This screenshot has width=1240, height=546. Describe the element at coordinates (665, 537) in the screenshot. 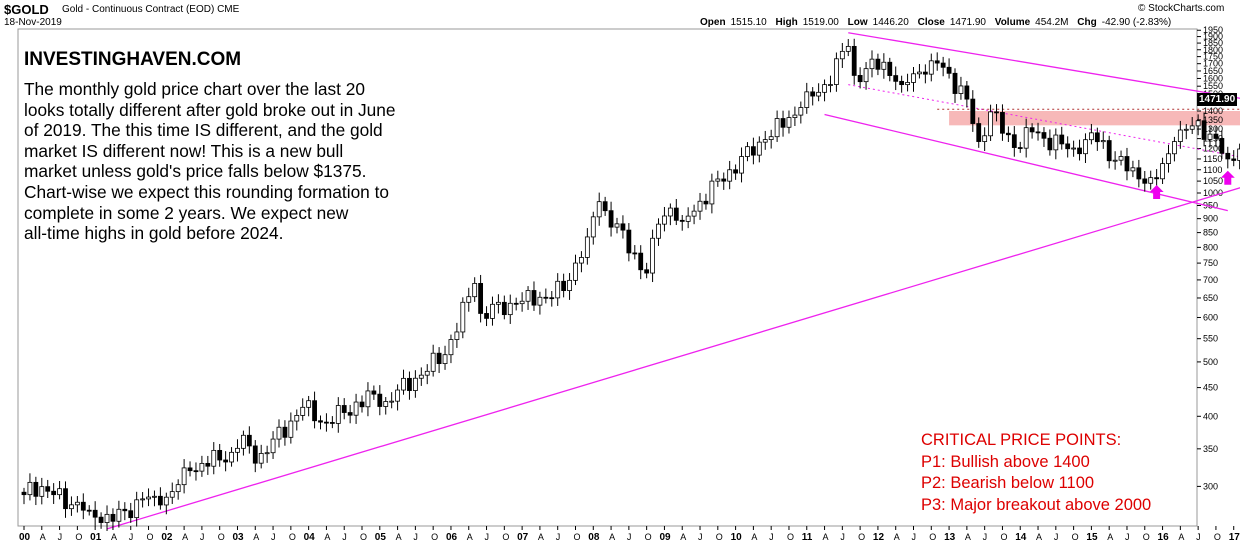

I see `x-tick-label: 09` at that location.